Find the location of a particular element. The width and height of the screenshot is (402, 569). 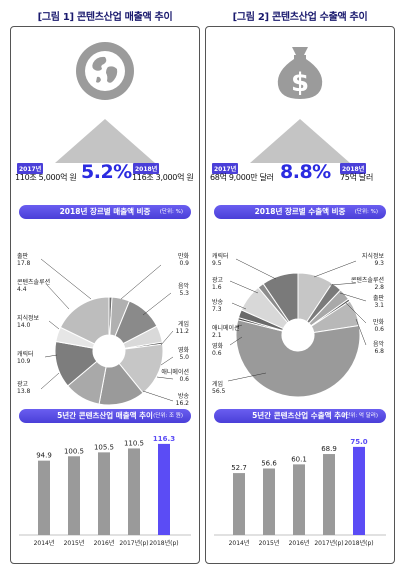

bar-value-label: 116.3 is located at coordinates (164, 439).